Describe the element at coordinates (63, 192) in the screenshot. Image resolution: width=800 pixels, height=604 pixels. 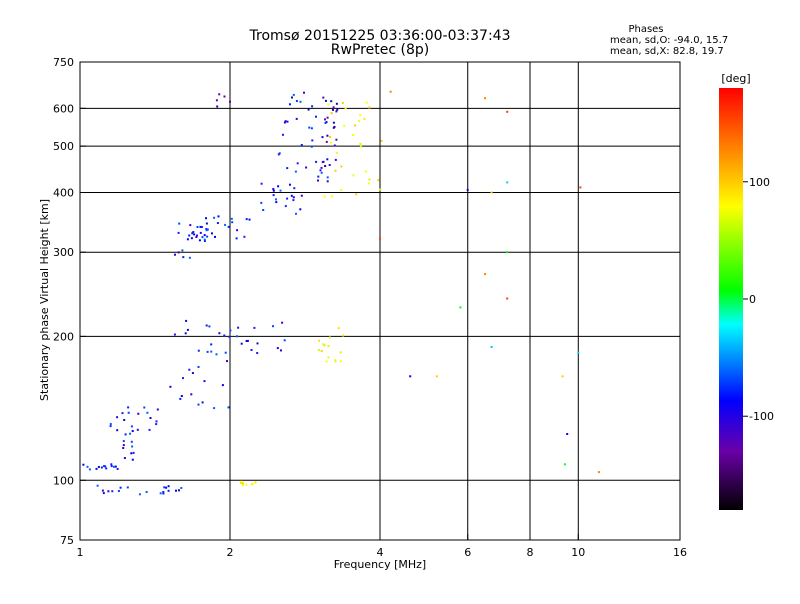
I see `y-tick-label: 400` at that location.